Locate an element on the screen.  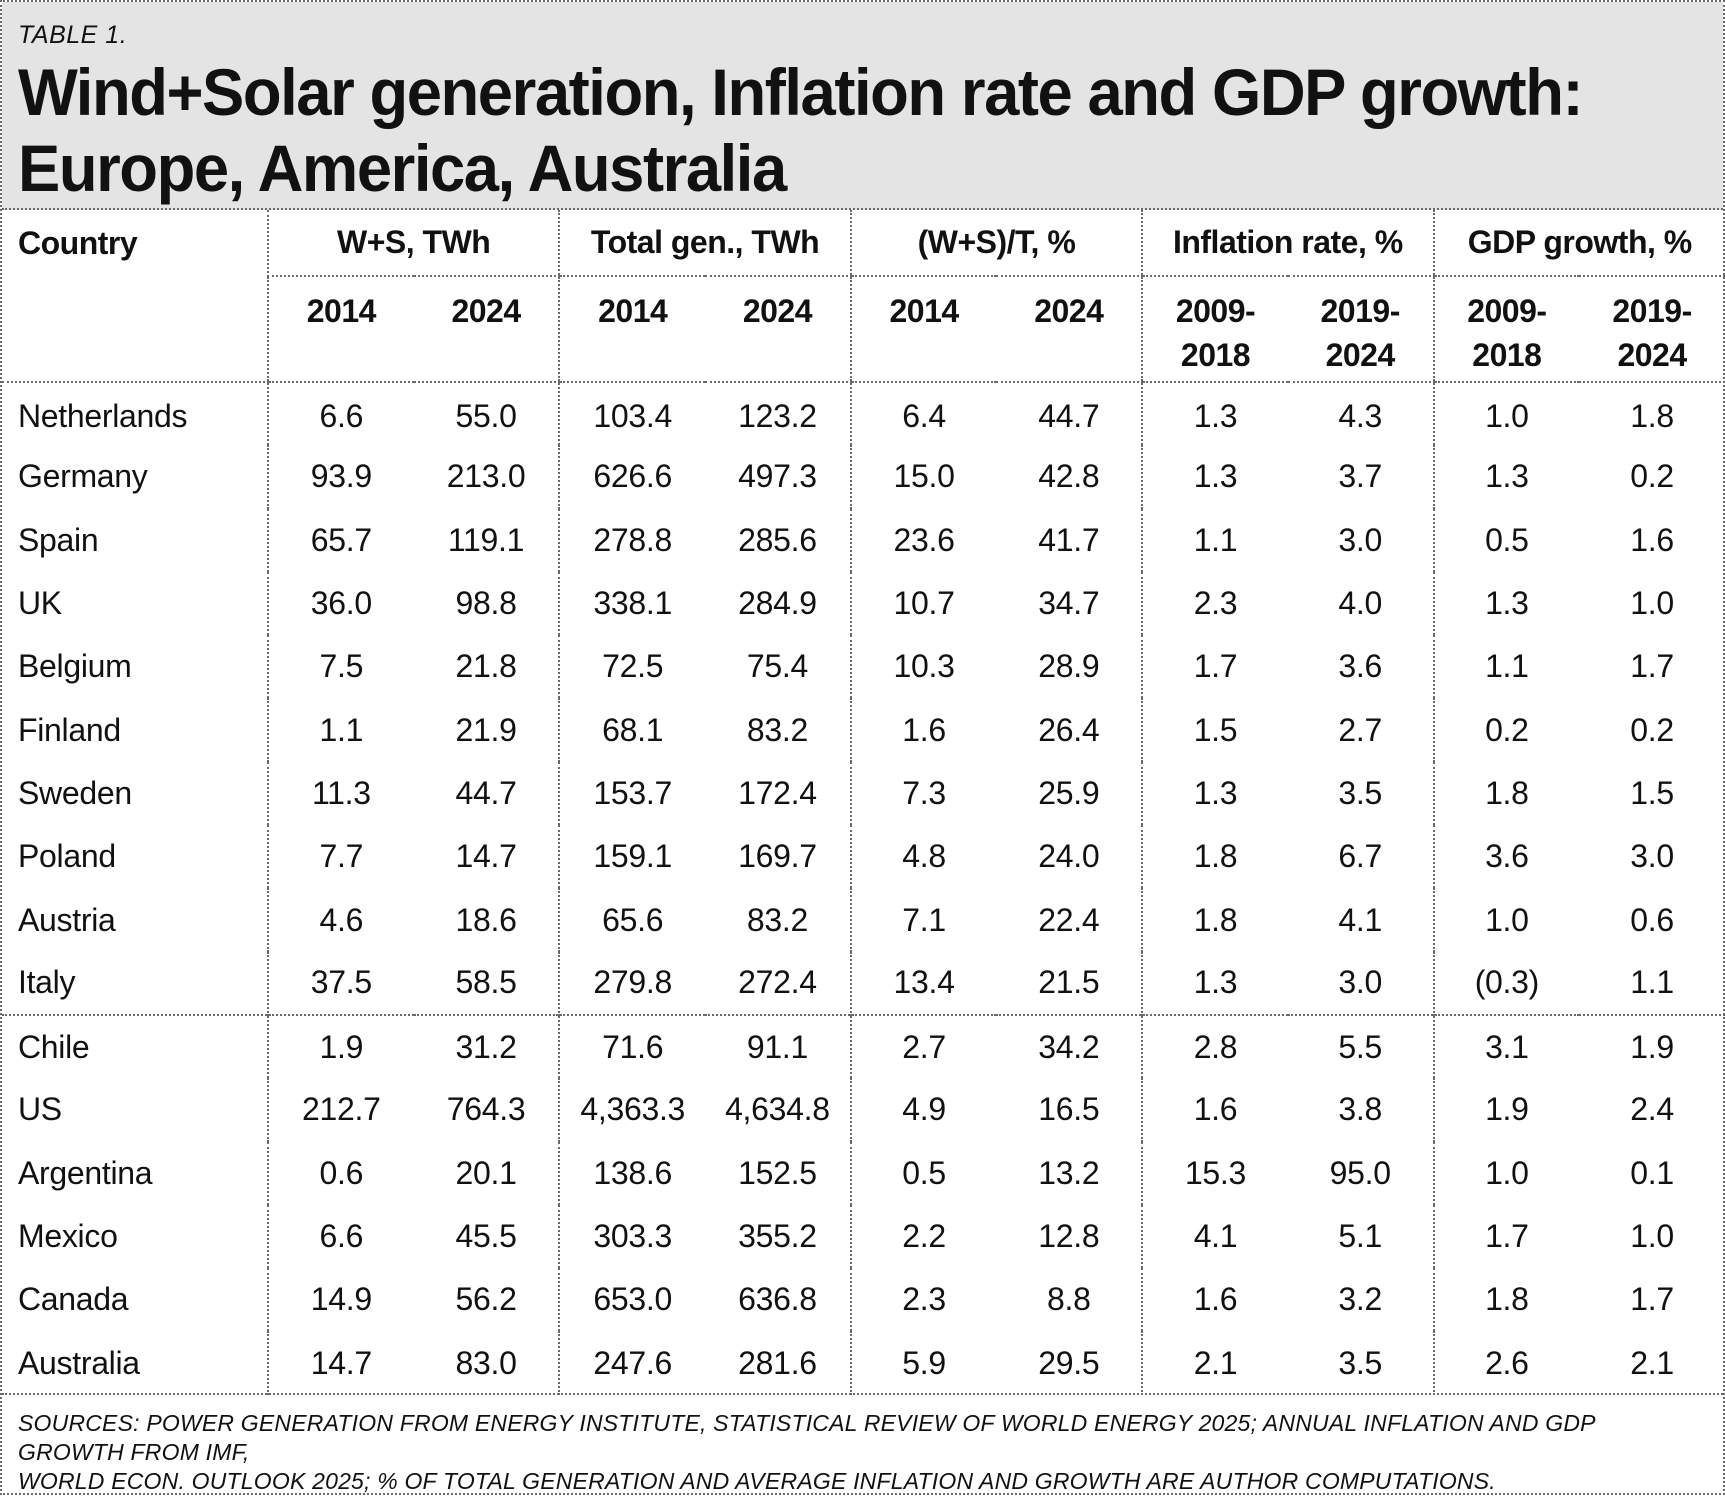
country-cell: Canada is located at coordinates (73, 1299).